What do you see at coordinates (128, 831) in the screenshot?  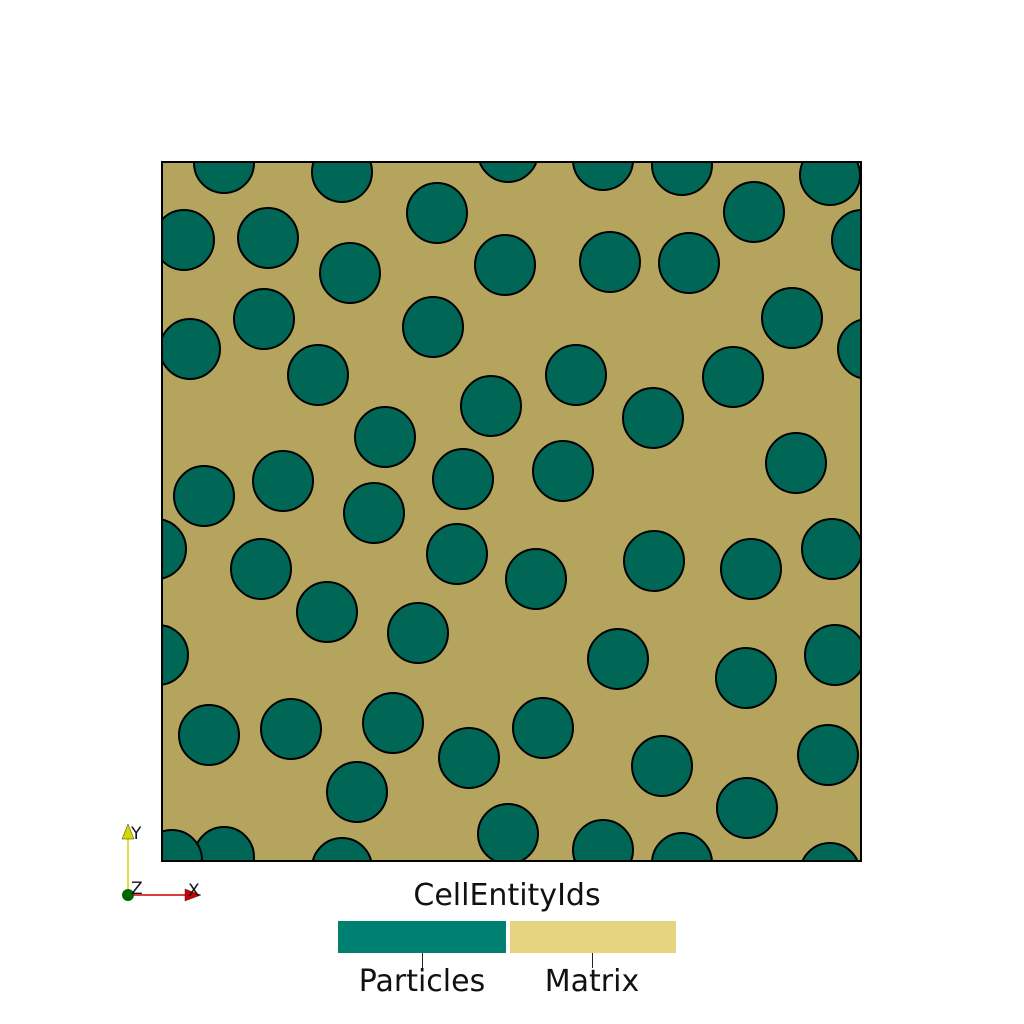 I see `y-axis-arrow` at bounding box center [128, 831].